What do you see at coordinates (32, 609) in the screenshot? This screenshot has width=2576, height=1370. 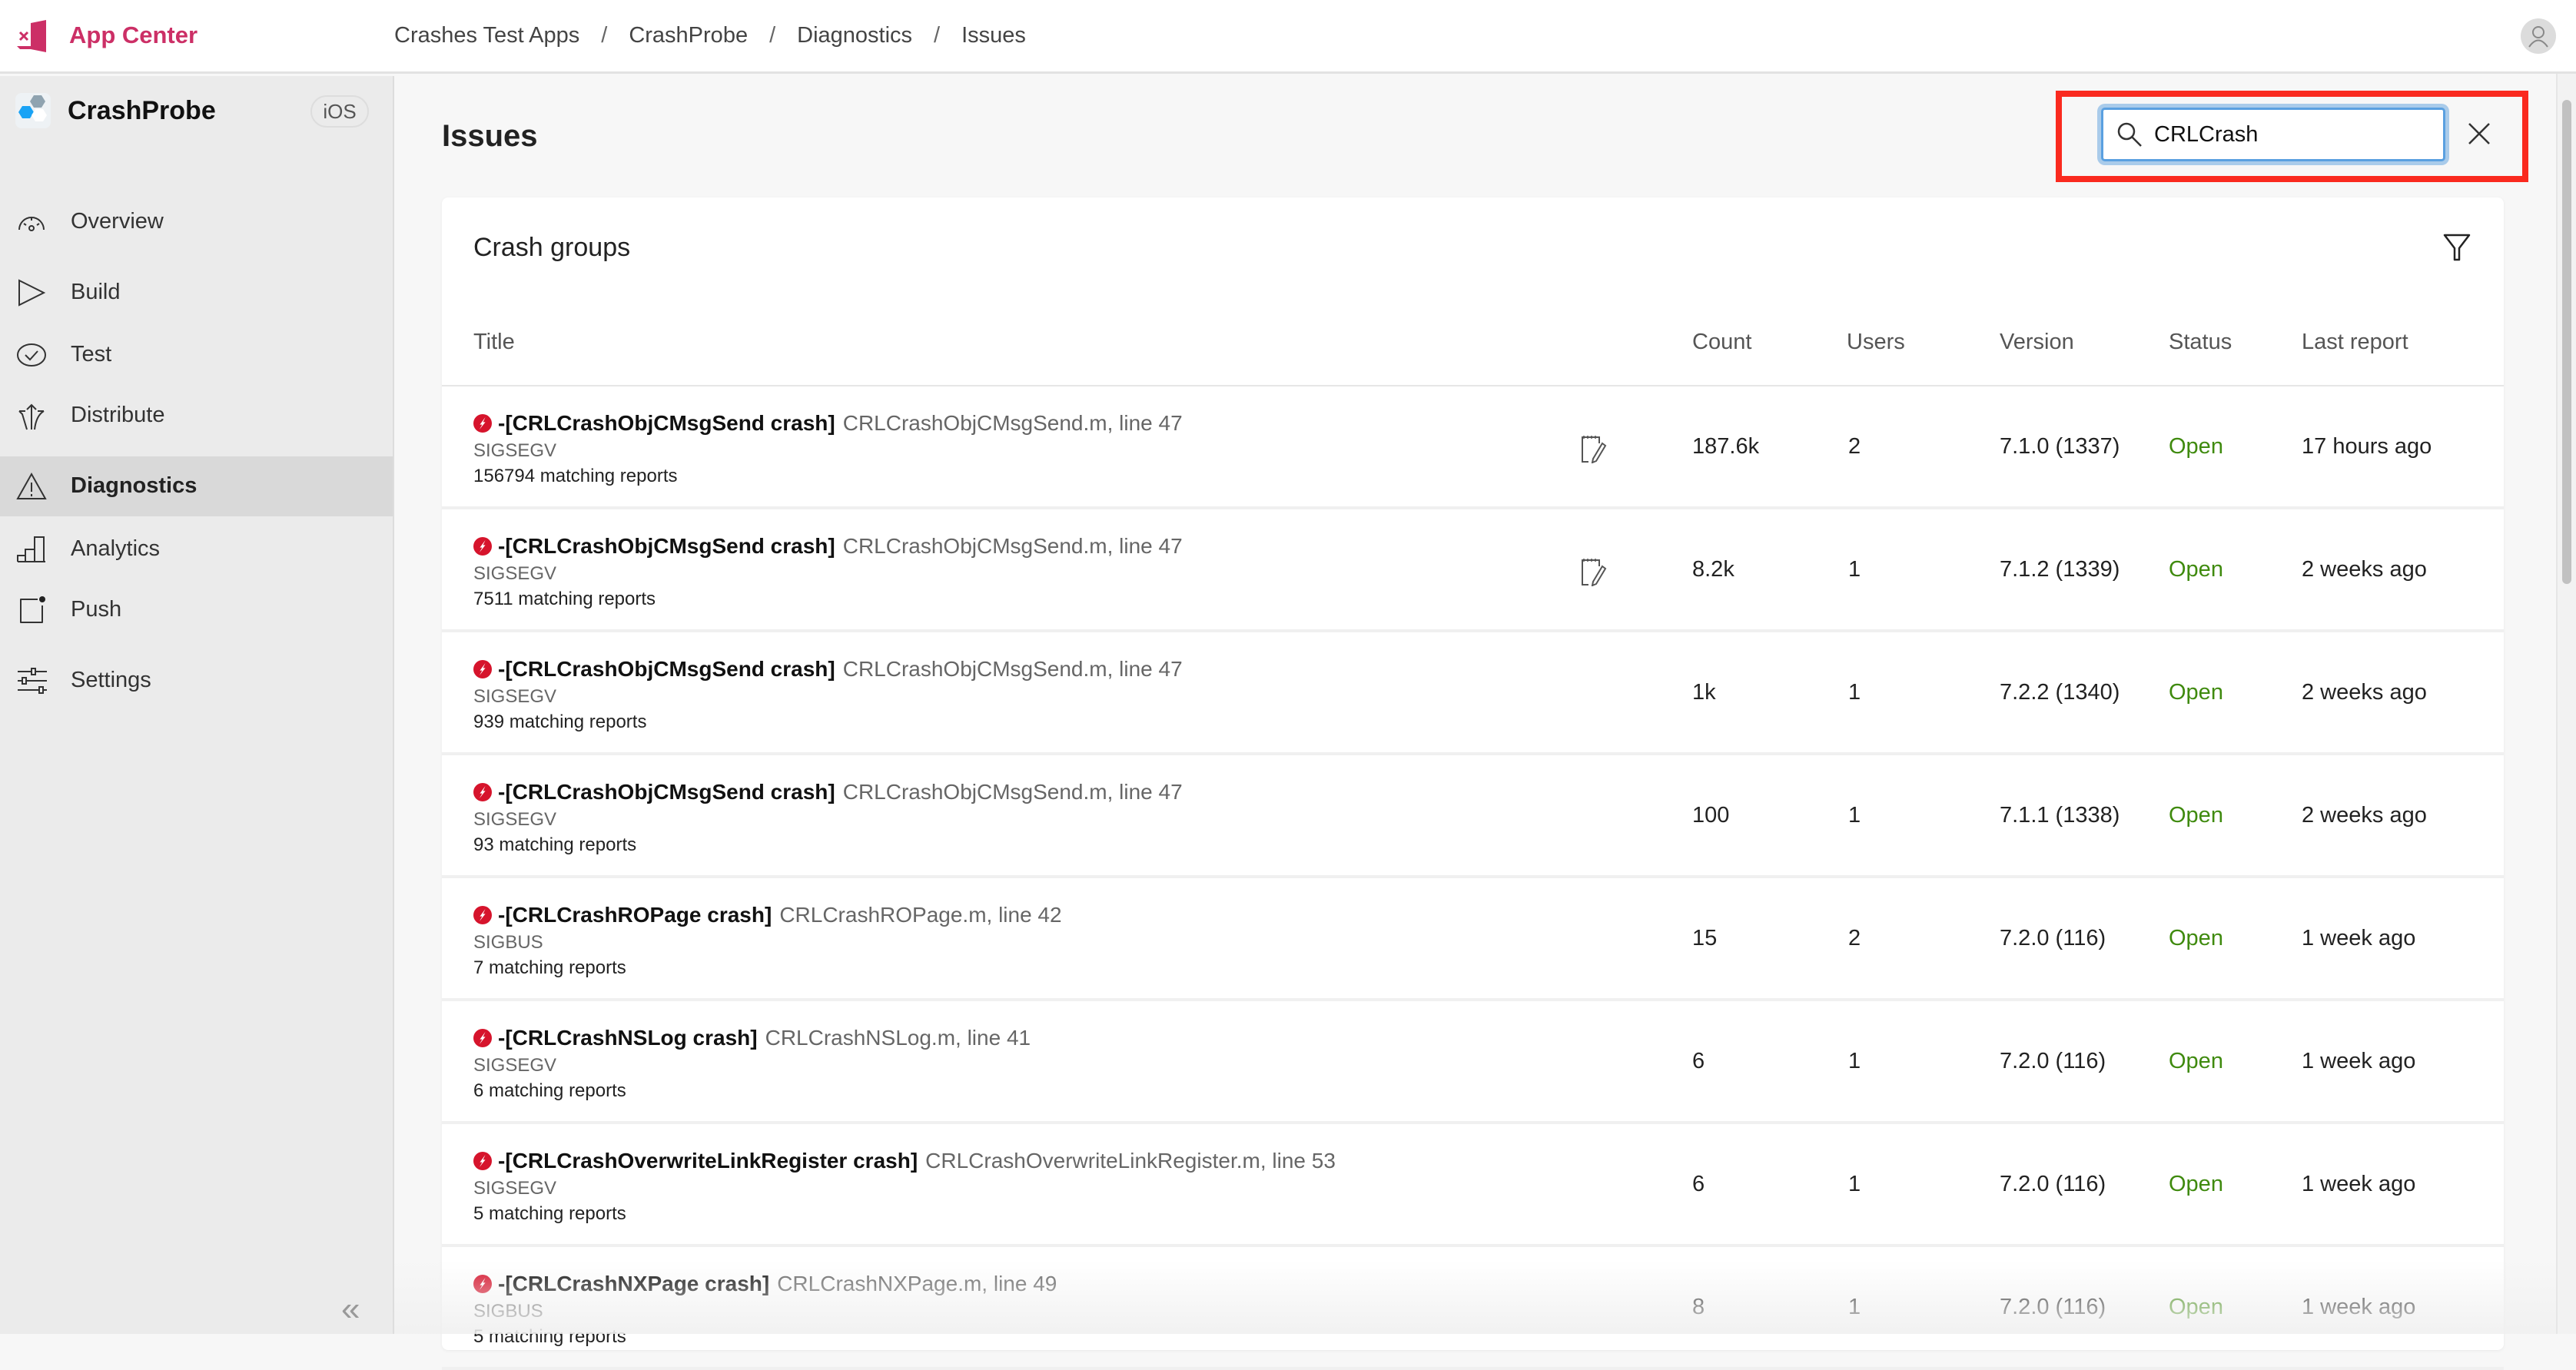 I see `push-notification-icon` at bounding box center [32, 609].